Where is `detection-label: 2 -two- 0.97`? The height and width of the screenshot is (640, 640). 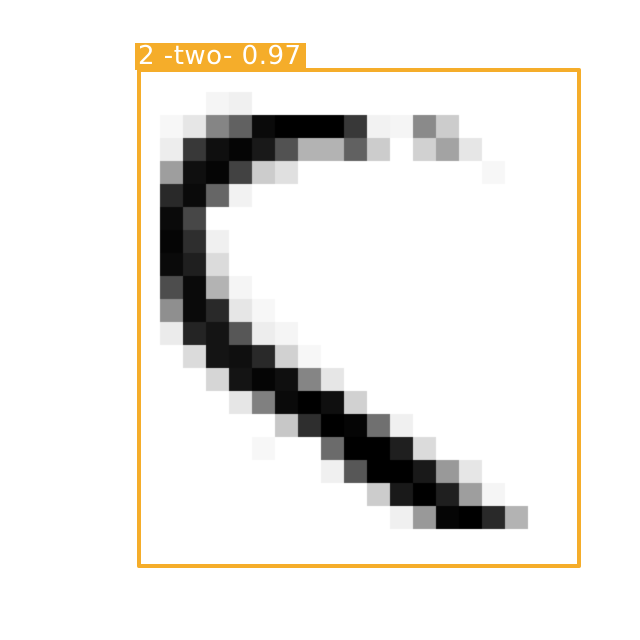 detection-label: 2 -two- 0.97 is located at coordinates (220, 56).